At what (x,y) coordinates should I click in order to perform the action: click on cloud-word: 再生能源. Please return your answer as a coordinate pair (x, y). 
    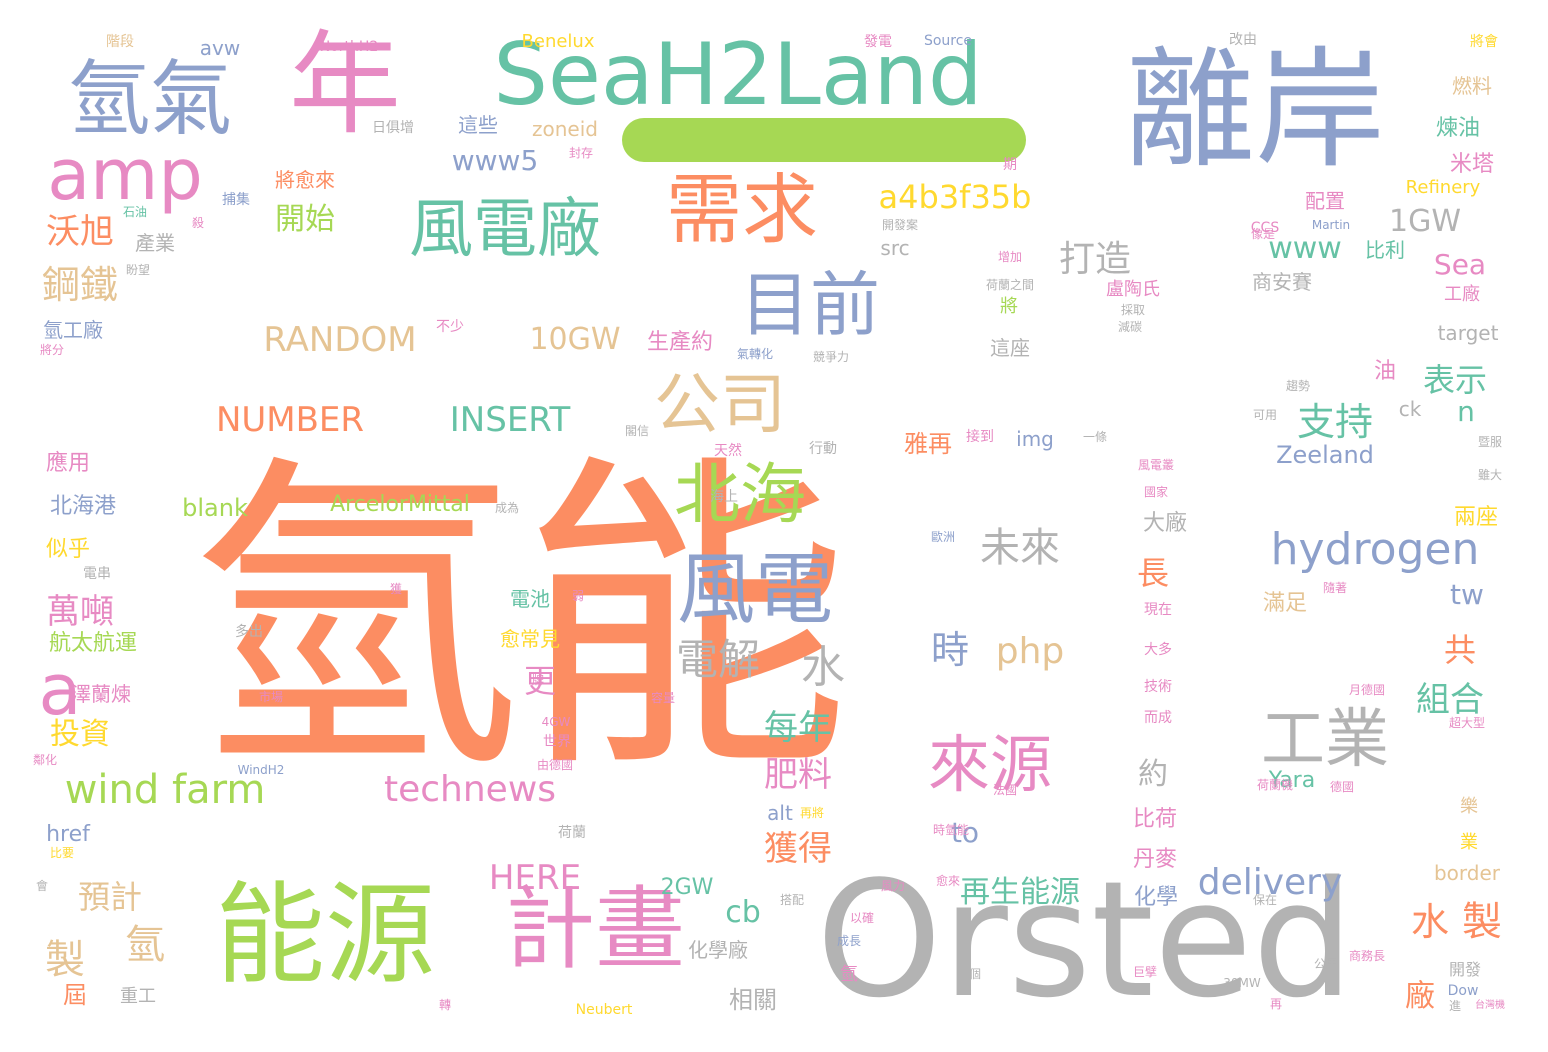
    Looking at the image, I should click on (1020, 892).